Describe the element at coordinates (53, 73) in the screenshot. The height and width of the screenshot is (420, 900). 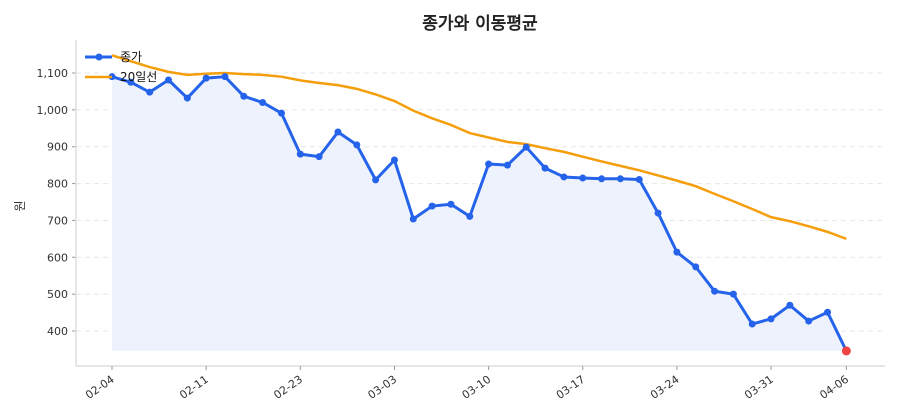
I see `y-tick-label: 1,100` at that location.